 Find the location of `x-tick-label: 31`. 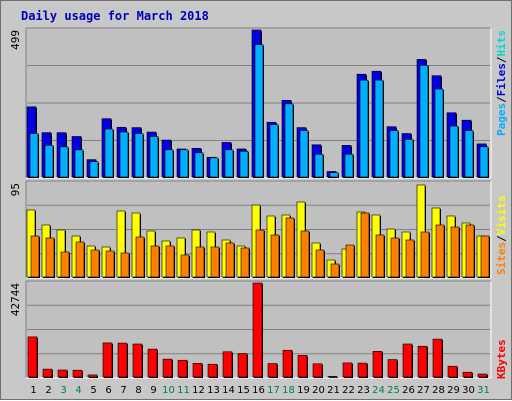

x-tick-label: 31 is located at coordinates (483, 390).